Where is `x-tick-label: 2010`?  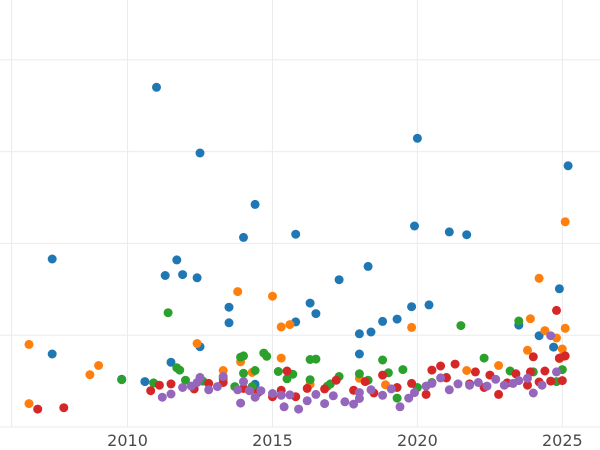 x-tick-label: 2010 is located at coordinates (127, 440).